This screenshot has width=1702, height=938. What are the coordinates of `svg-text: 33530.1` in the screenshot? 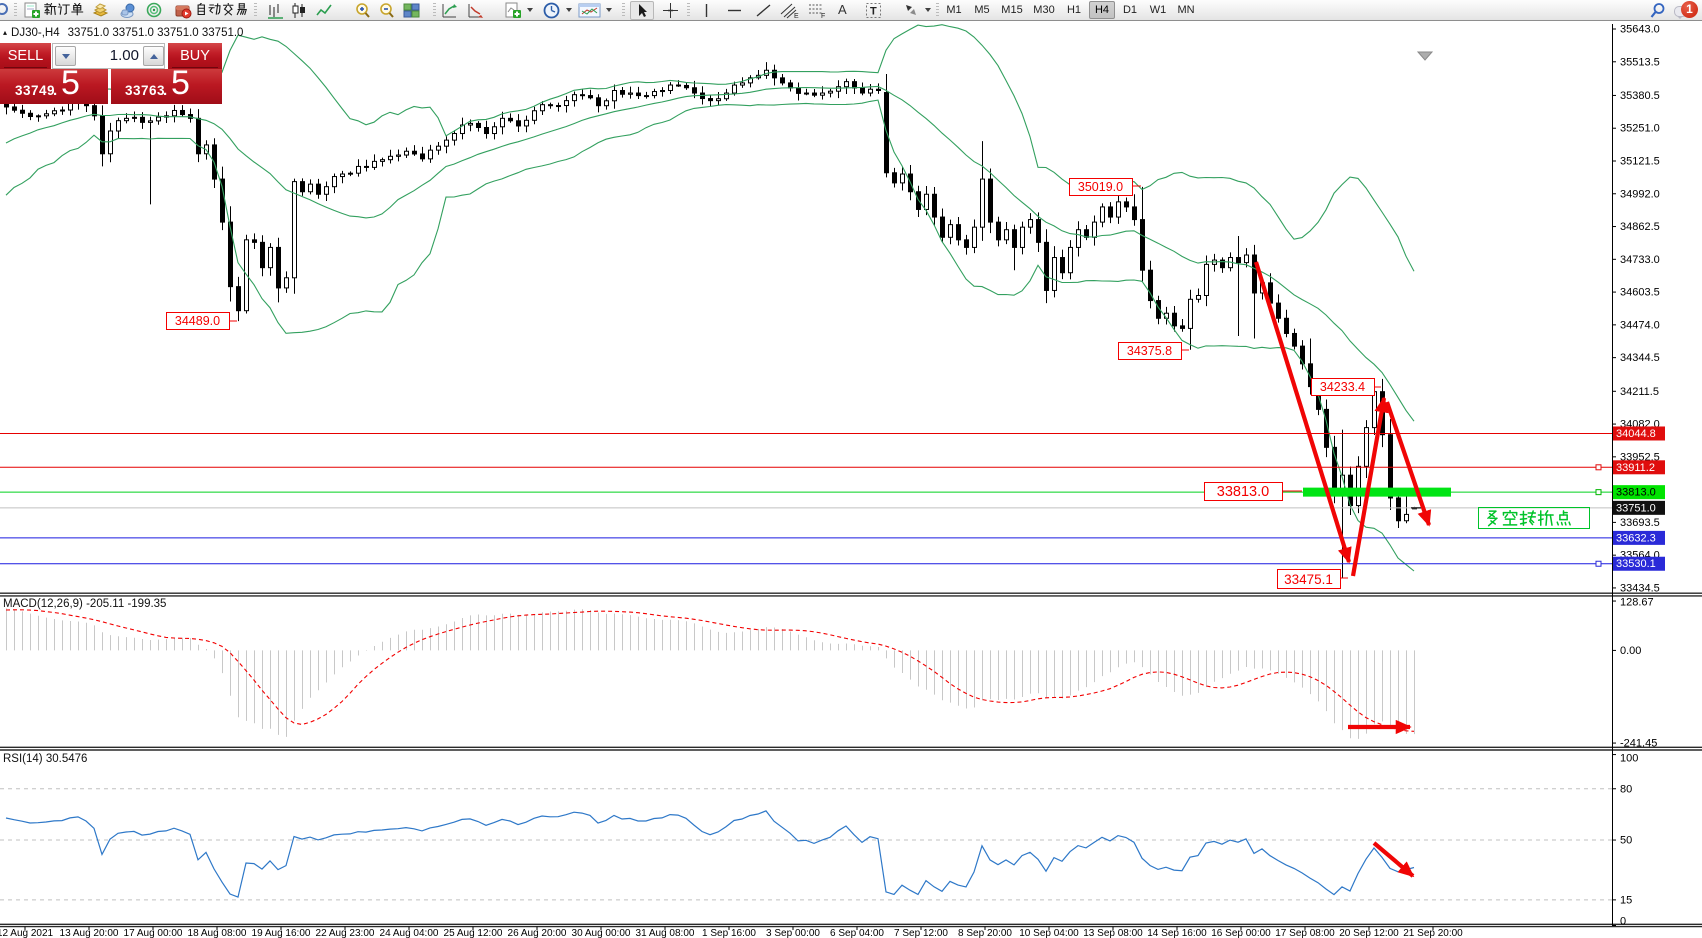 It's located at (1636, 564).